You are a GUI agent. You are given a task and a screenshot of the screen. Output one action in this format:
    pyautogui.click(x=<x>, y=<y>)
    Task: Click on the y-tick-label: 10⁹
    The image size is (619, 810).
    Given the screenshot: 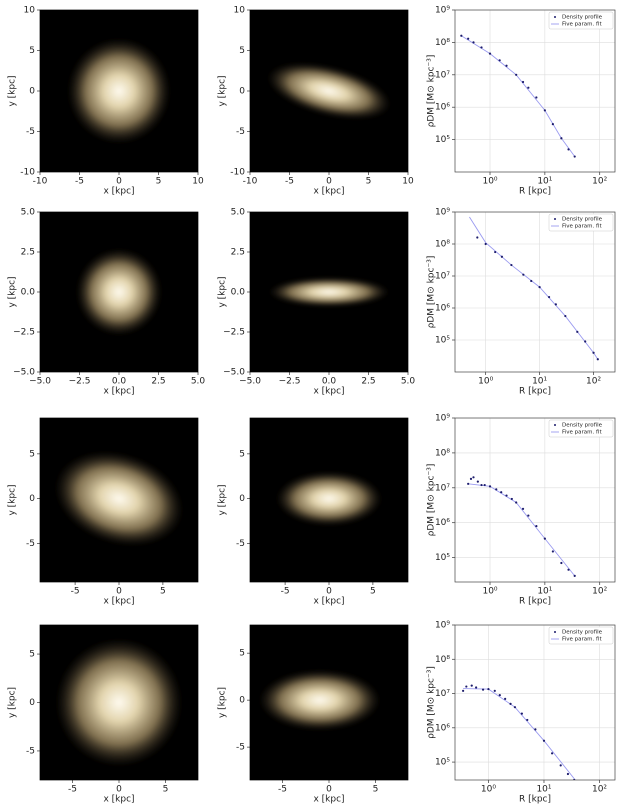 What is the action you would take?
    pyautogui.click(x=442, y=419)
    